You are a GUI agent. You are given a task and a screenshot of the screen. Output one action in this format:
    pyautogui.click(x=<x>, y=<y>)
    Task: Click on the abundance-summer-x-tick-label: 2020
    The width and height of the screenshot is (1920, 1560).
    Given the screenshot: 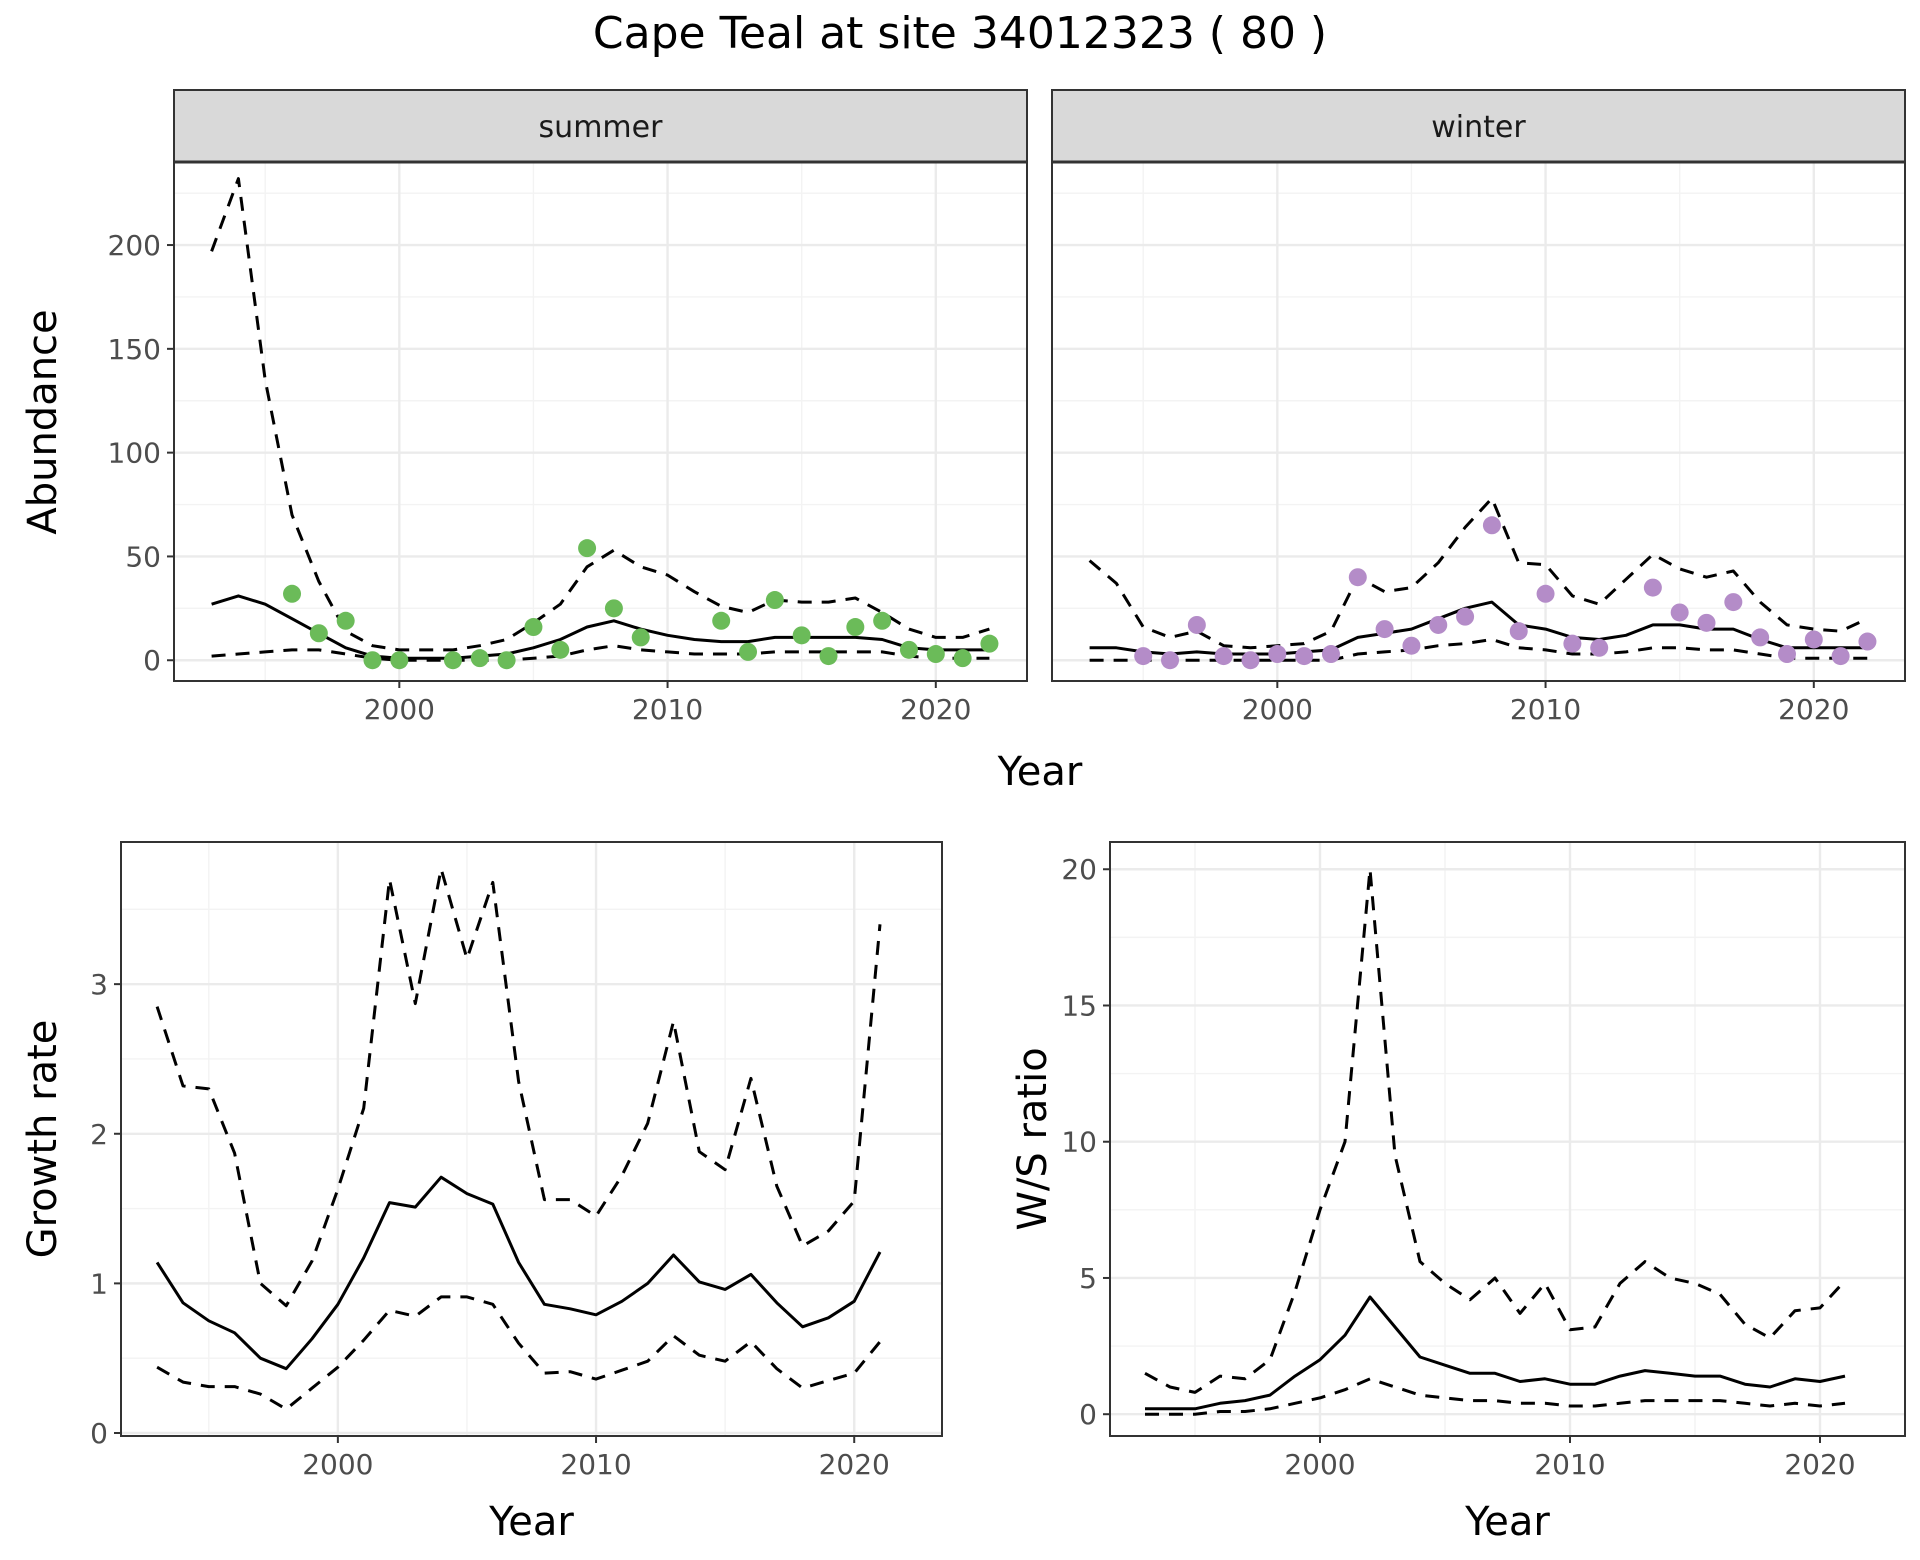 What is the action you would take?
    pyautogui.click(x=935, y=709)
    